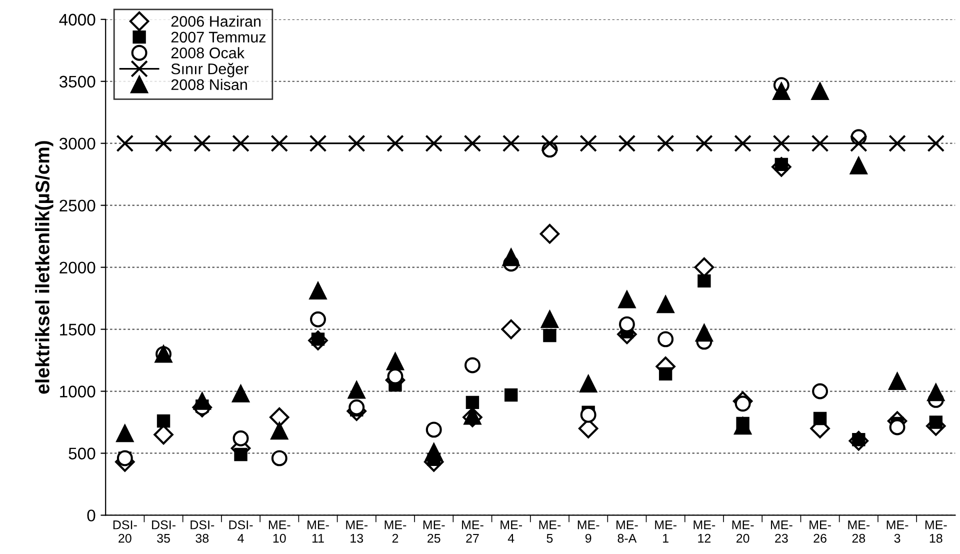 The image size is (960, 554). Describe the element at coordinates (511, 531) in the screenshot. I see `x-tick-label: ME-4` at that location.